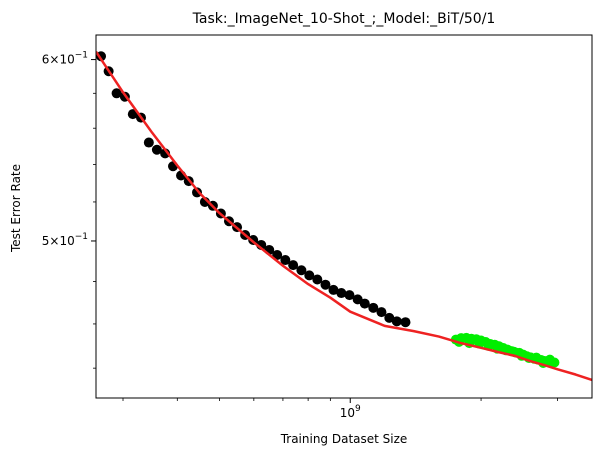  Describe the element at coordinates (16, 208) in the screenshot. I see `y-axis-label: Test Error Rate` at that location.